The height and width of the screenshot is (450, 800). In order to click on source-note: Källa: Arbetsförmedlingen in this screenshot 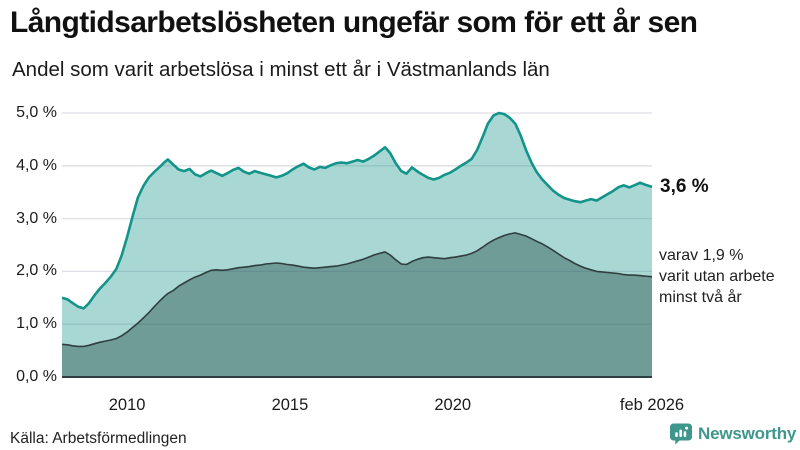, I will do `click(98, 438)`.